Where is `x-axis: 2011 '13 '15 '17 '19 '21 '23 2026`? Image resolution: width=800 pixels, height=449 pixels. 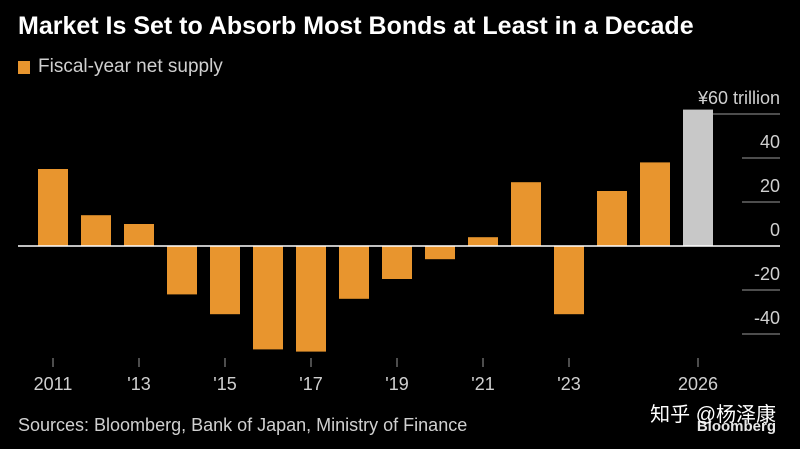
x-axis: 2011 '13 '15 '17 '19 '21 '23 2026 is located at coordinates (376, 376).